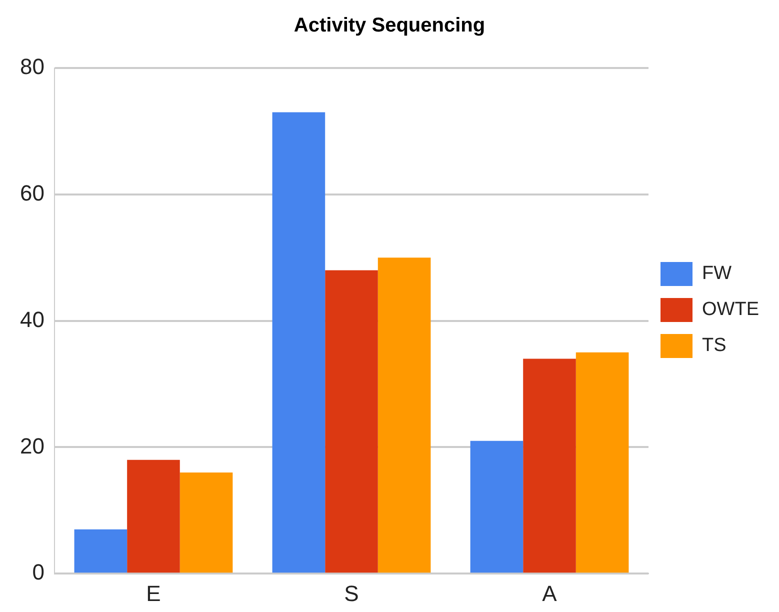 The height and width of the screenshot is (612, 779). Describe the element at coordinates (714, 345) in the screenshot. I see `legend-label: TS` at that location.